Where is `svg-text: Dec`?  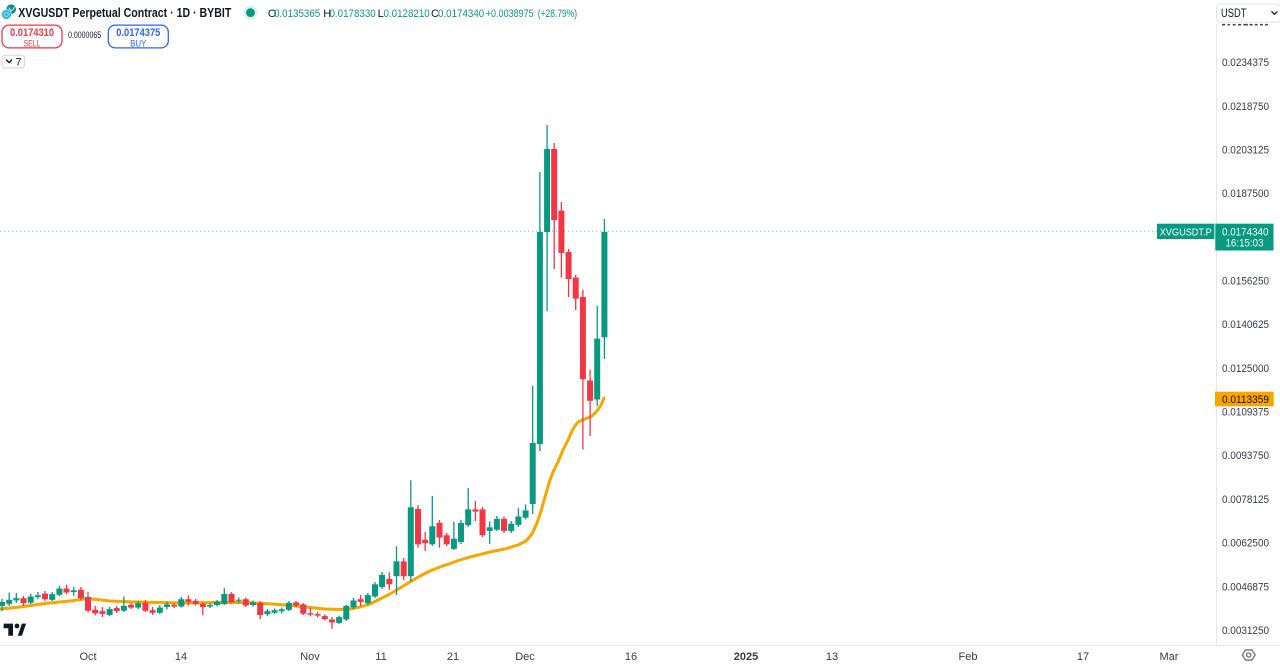
svg-text: Dec is located at coordinates (525, 657).